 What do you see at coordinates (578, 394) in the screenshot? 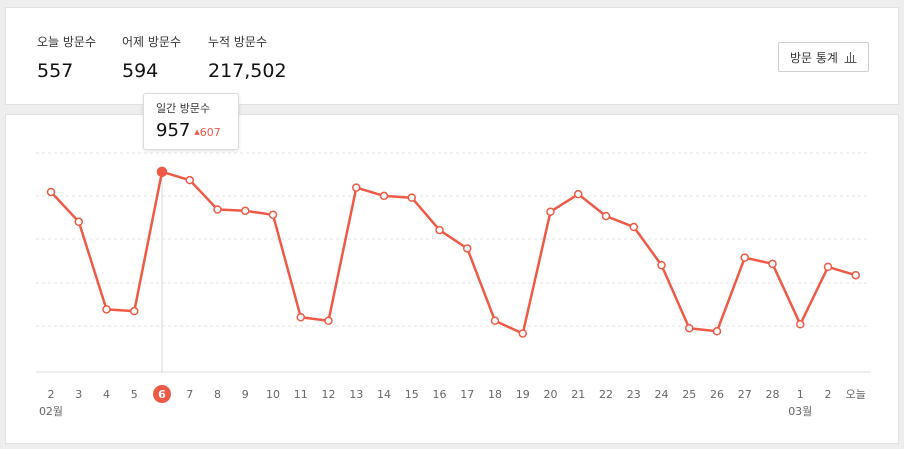
I see `x-tick-label: 21` at bounding box center [578, 394].